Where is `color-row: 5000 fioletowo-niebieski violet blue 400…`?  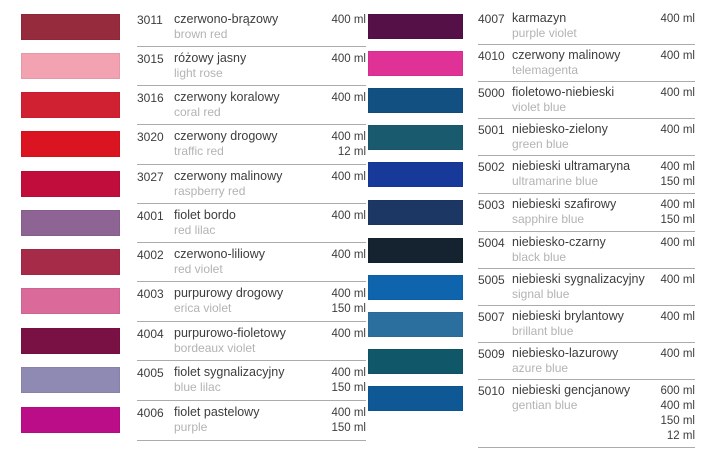 color-row: 5000 fioletowo-niebieski violet blue 400… is located at coordinates (531, 100).